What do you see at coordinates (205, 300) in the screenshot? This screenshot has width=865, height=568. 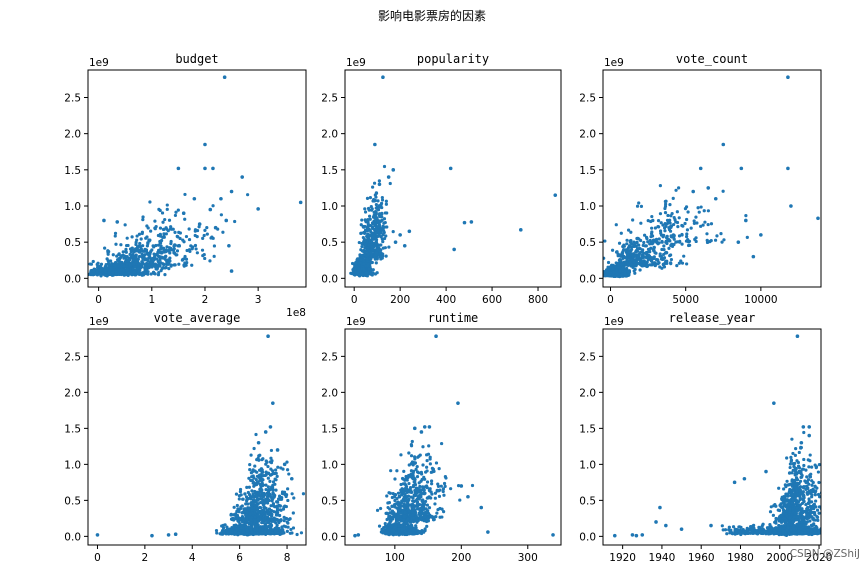 I see `x-tick-label: 2` at bounding box center [205, 300].